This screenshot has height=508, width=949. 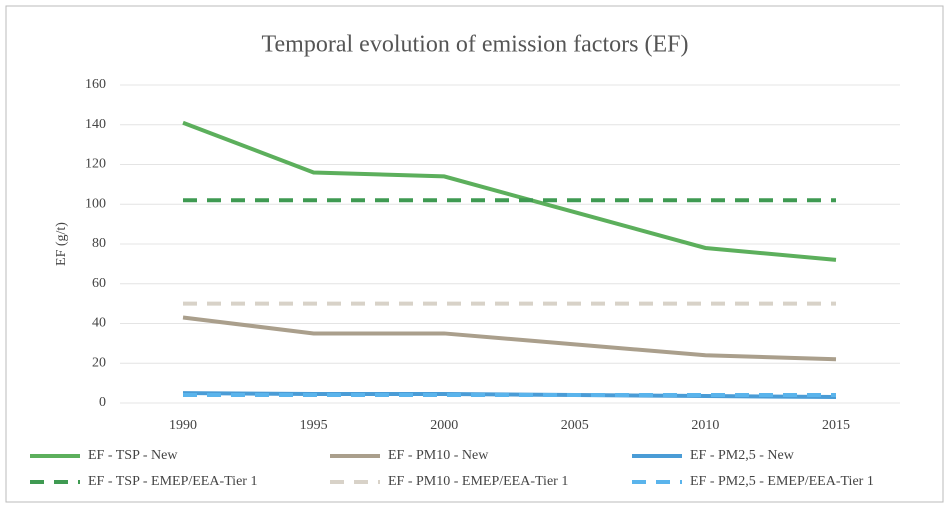 What do you see at coordinates (99, 323) in the screenshot?
I see `y-tick-label: 40` at bounding box center [99, 323].